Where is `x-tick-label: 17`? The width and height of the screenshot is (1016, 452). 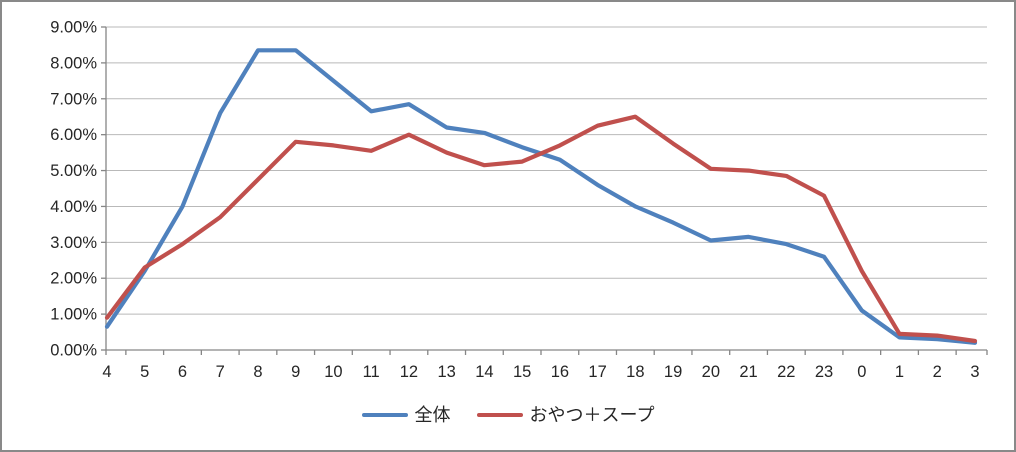 x-tick-label: 17 is located at coordinates (597, 372).